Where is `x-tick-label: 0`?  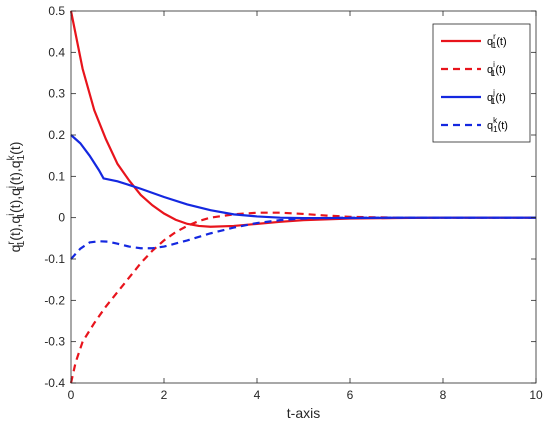
x-tick-label: 0 is located at coordinates (71, 395).